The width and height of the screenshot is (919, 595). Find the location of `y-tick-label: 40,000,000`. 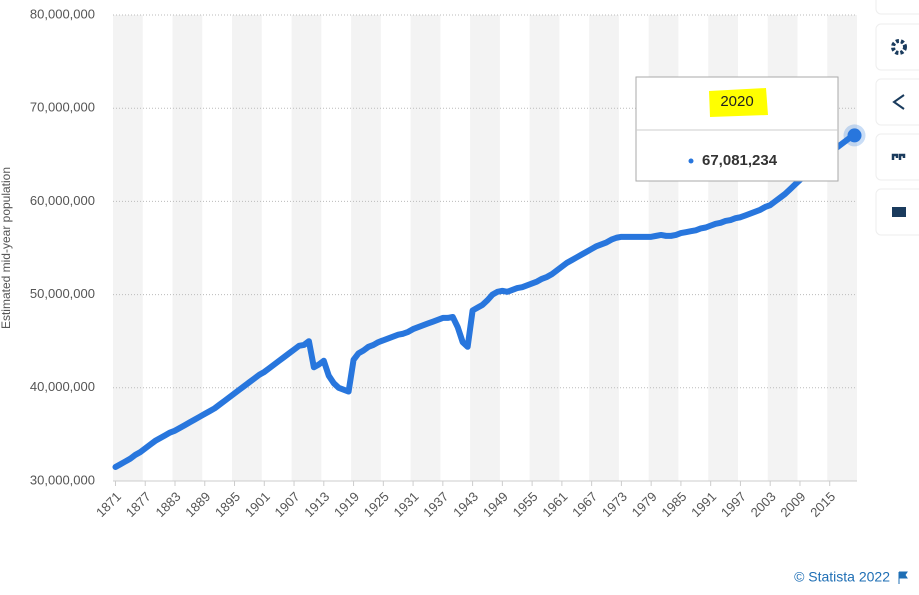

y-tick-label: 40,000,000 is located at coordinates (62, 386).